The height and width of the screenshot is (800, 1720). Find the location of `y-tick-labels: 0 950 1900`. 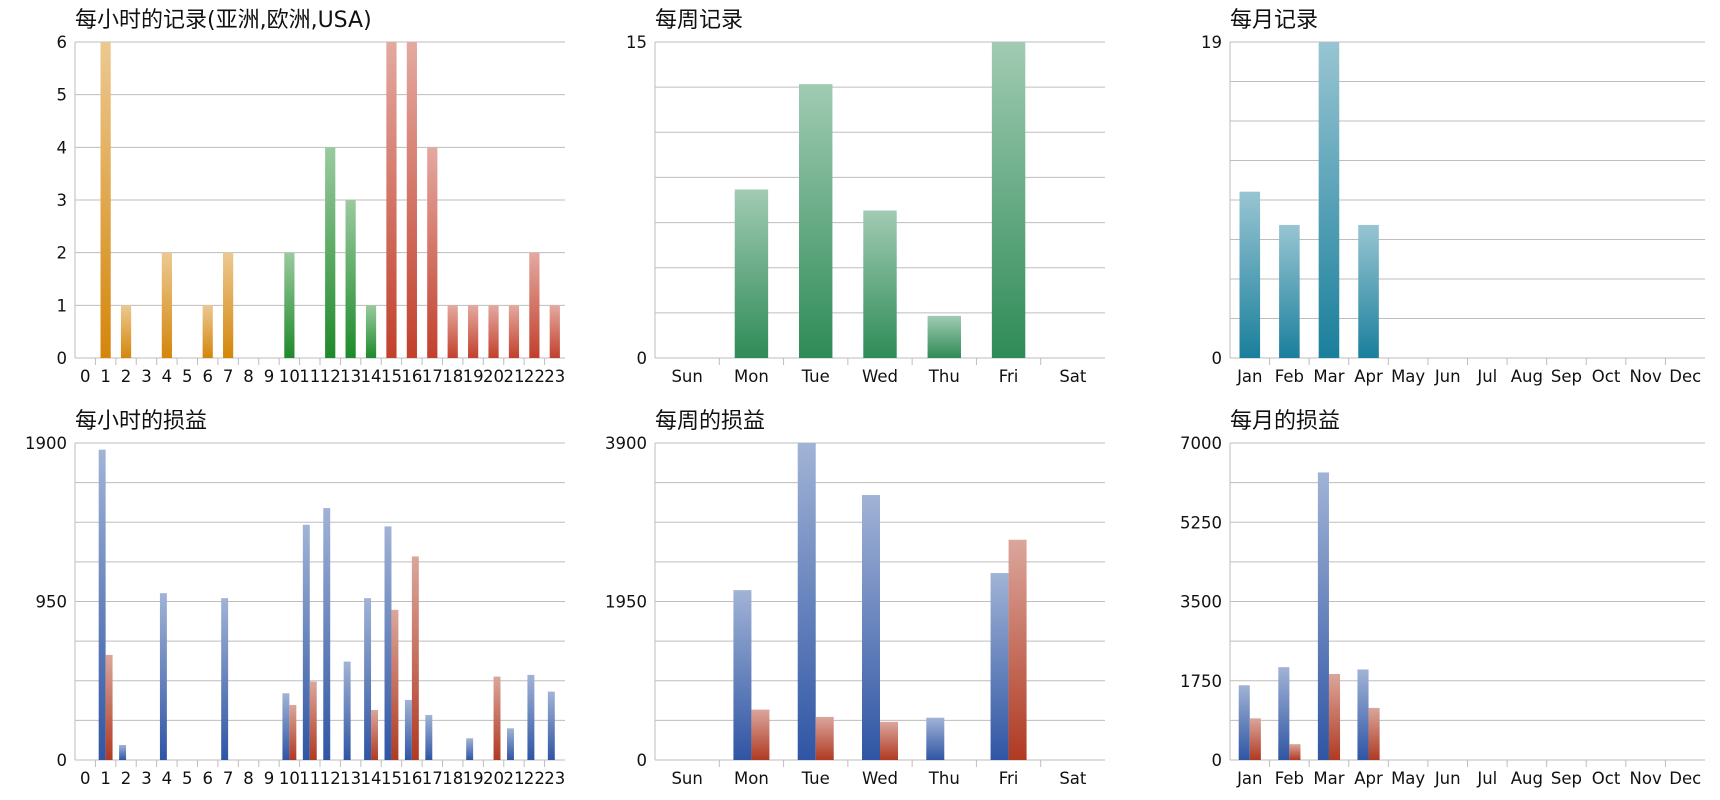

y-tick-labels: 0 950 1900 is located at coordinates (46, 602).